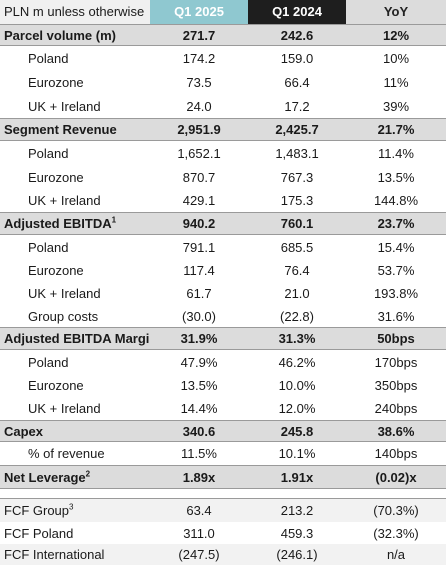 The height and width of the screenshot is (565, 446). What do you see at coordinates (396, 247) in the screenshot?
I see `row-yoy: 15.4%` at bounding box center [396, 247].